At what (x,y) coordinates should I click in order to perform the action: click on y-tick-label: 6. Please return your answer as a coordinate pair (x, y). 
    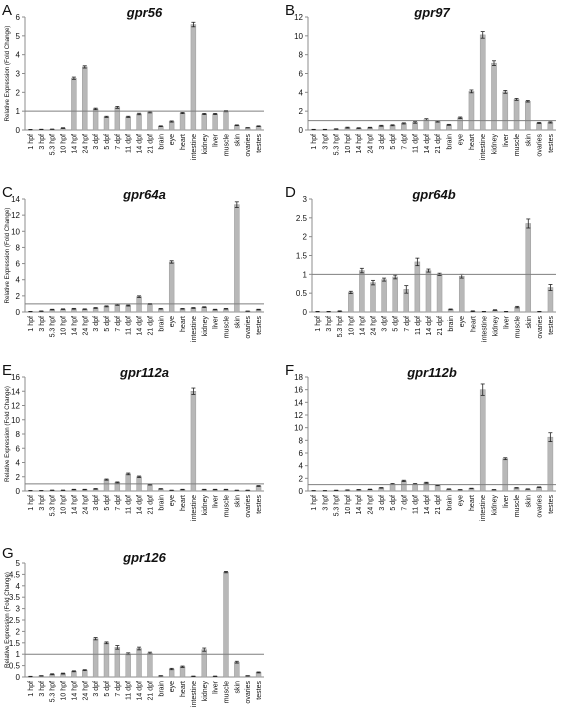
    Looking at the image, I should click on (18, 17).